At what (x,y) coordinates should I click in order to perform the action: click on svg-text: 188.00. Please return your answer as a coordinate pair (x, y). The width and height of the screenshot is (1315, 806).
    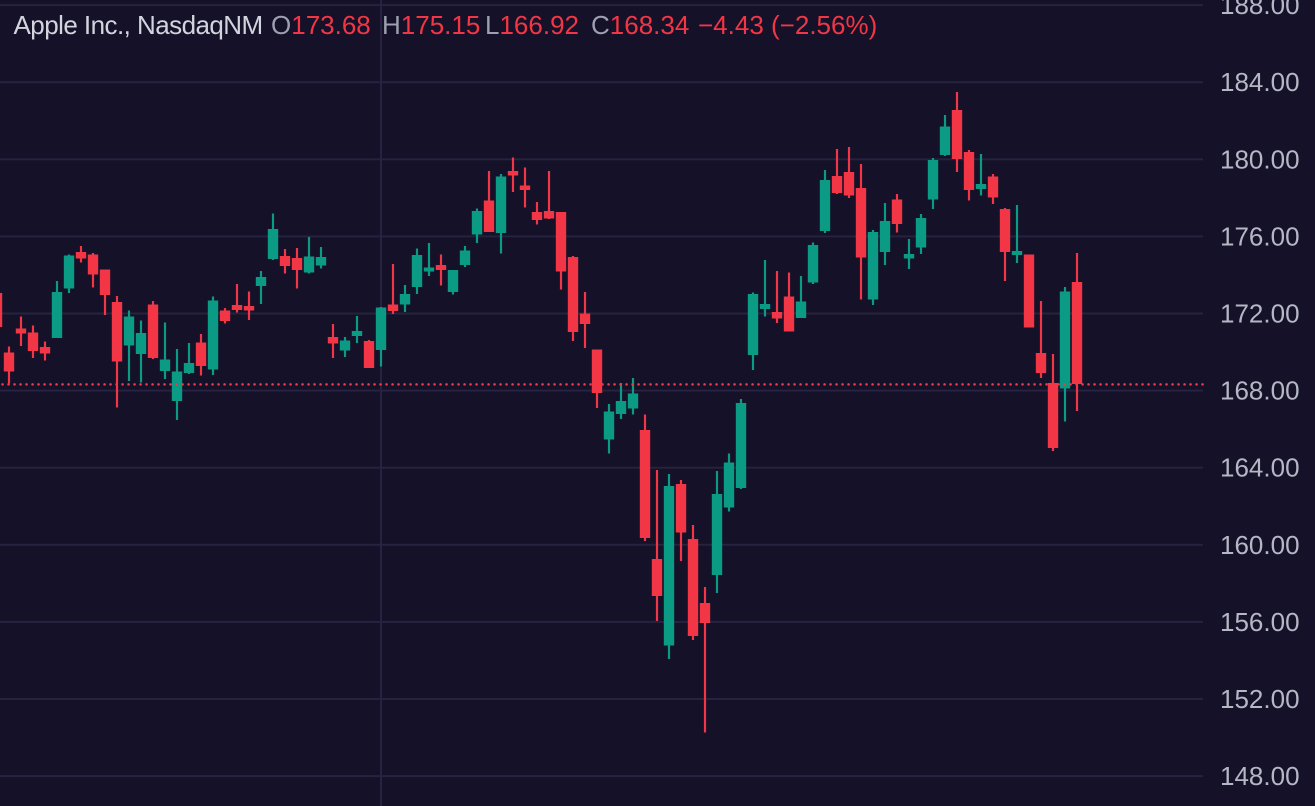
    Looking at the image, I should click on (1260, 10).